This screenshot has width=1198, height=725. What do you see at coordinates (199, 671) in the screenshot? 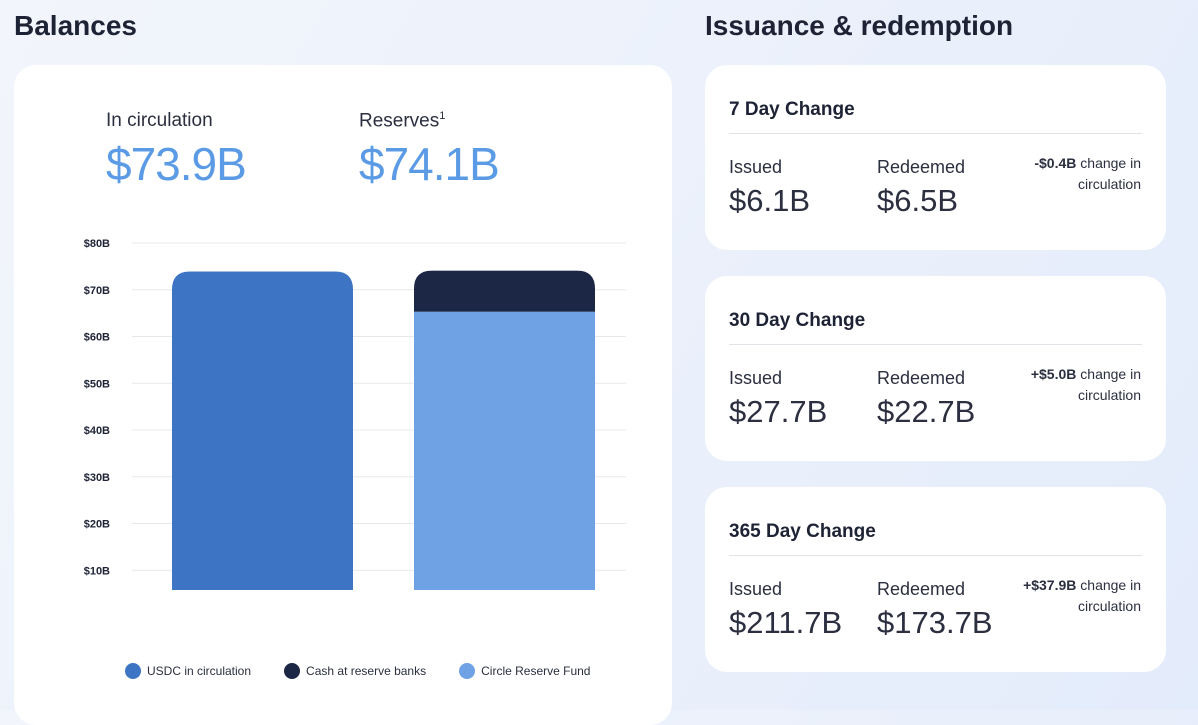
I see `legend-label: USDC in circulation` at bounding box center [199, 671].